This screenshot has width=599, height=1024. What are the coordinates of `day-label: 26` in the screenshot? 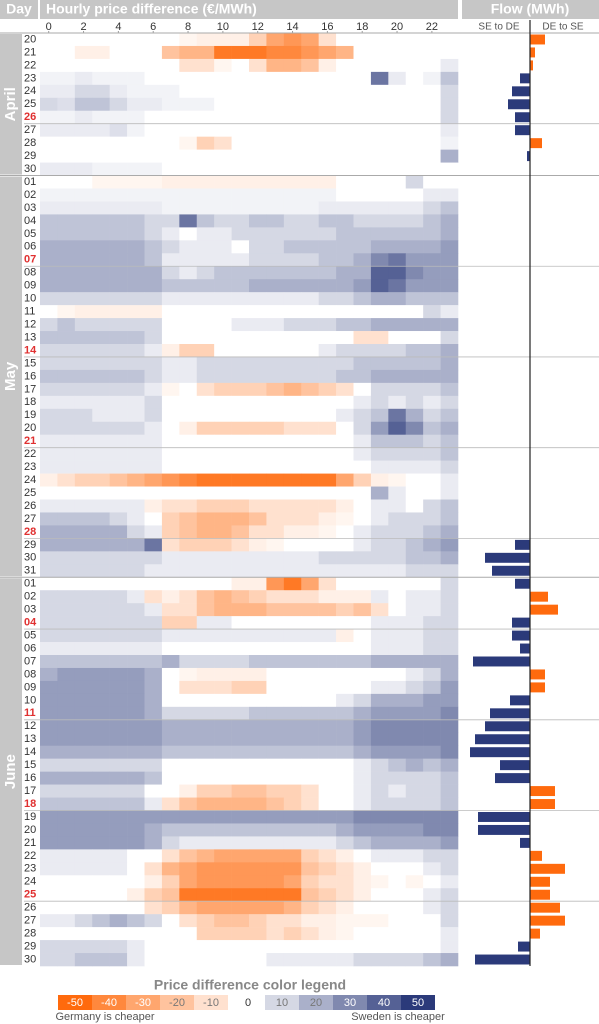 It's located at (30, 506).